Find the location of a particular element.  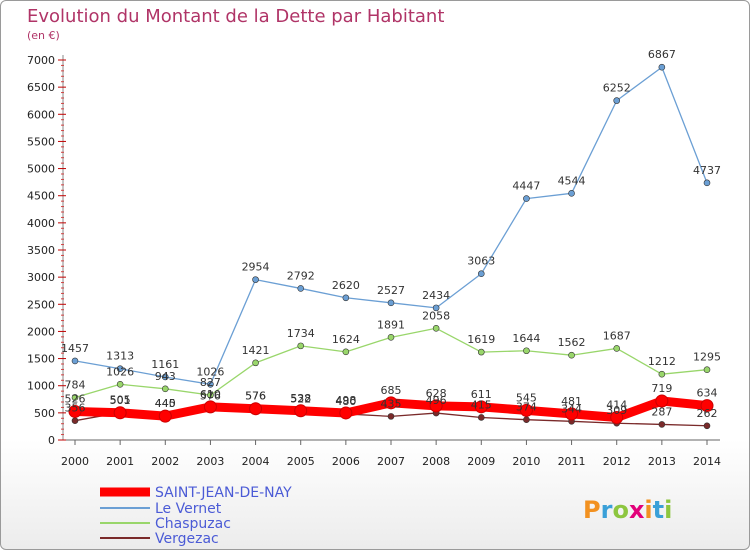

data-label: 6252 is located at coordinates (617, 88).